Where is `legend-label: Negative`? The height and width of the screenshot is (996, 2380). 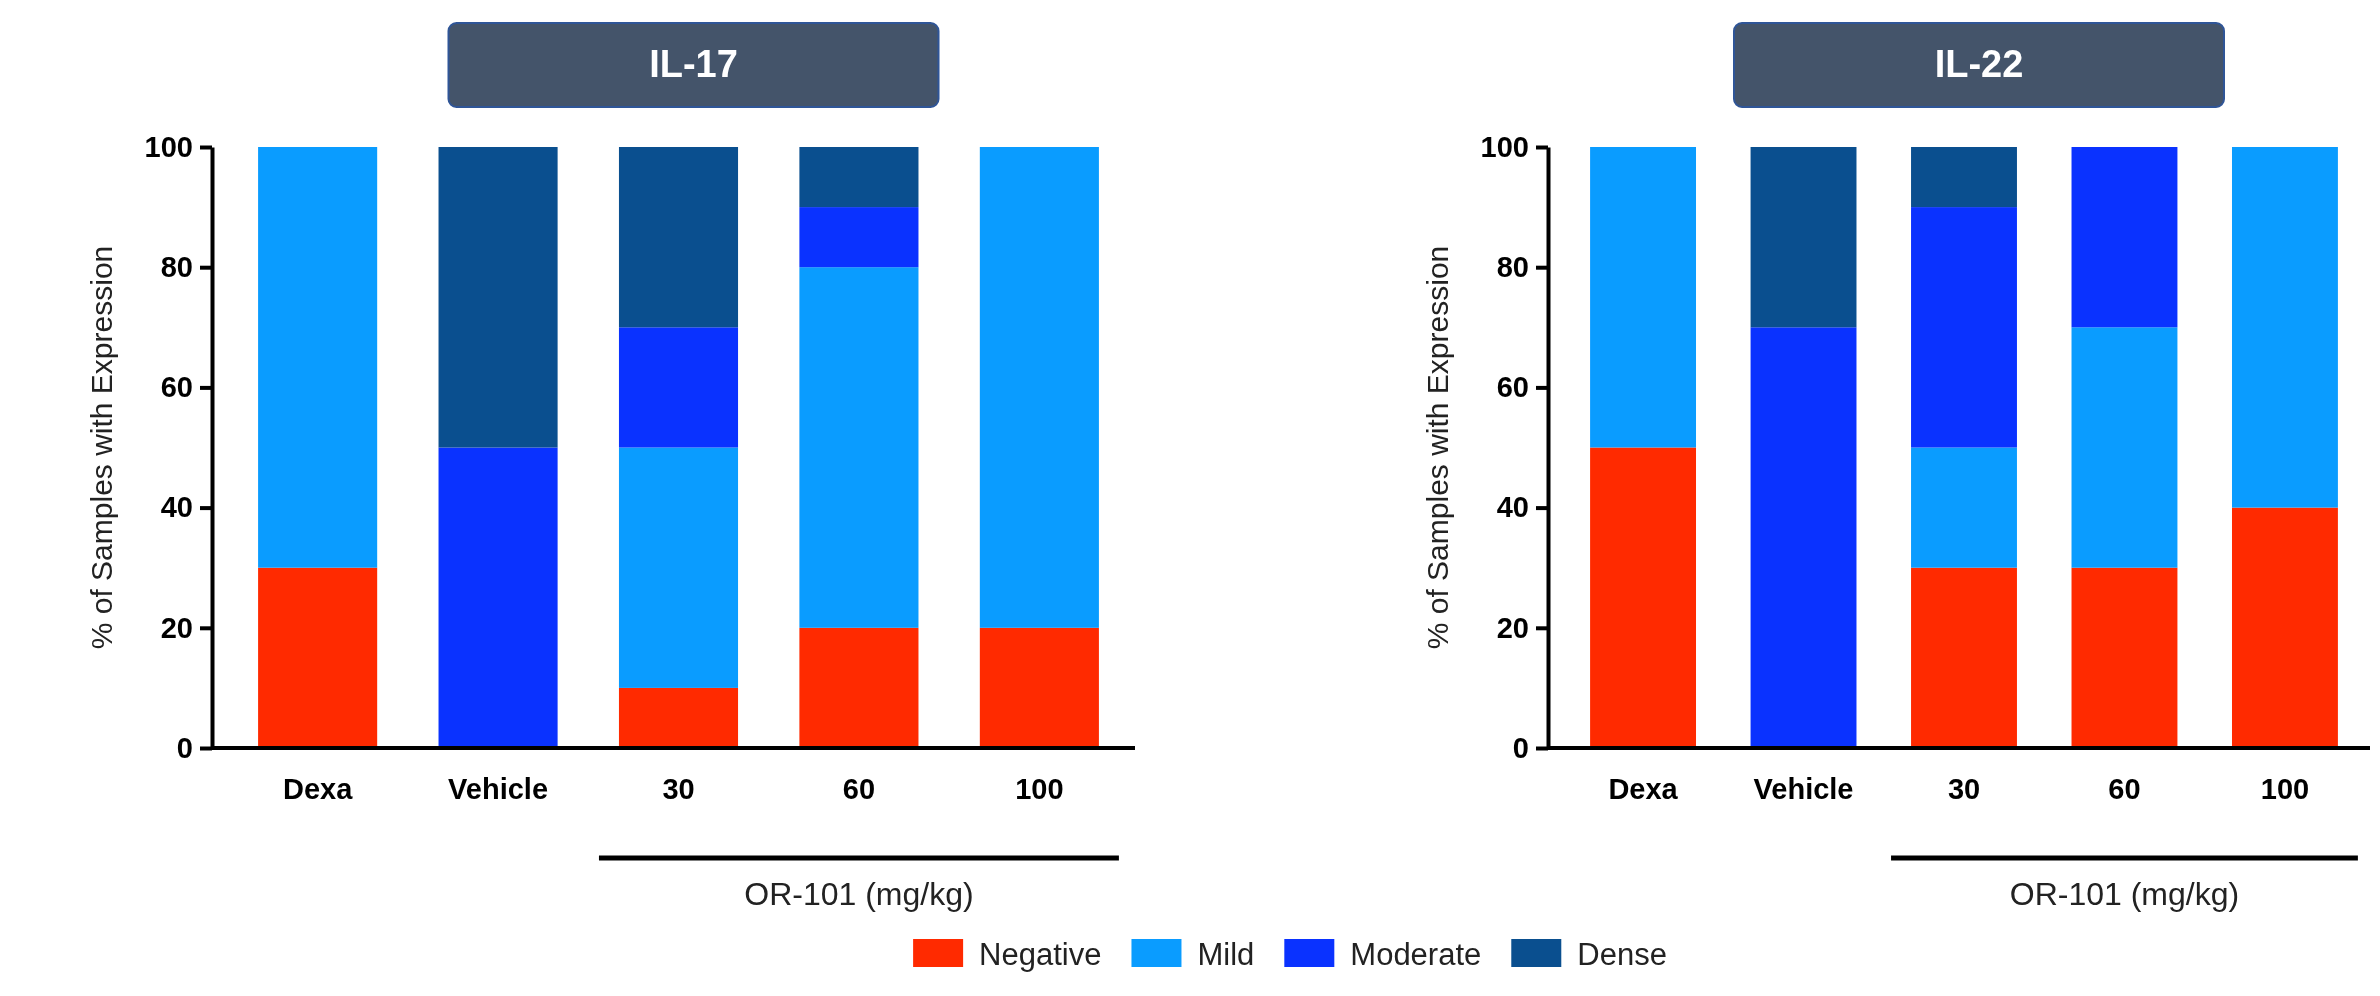
legend-label: Negative is located at coordinates (1040, 954).